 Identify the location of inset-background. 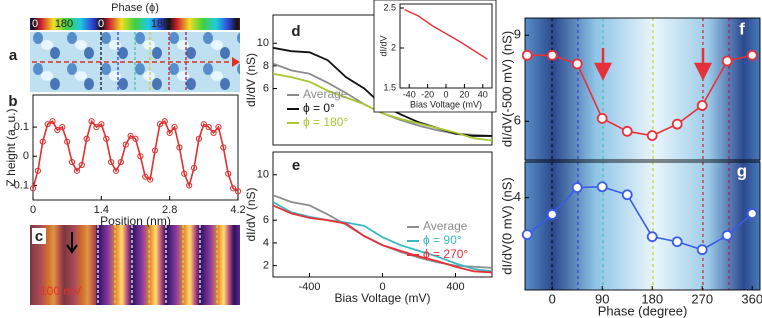
(435, 56).